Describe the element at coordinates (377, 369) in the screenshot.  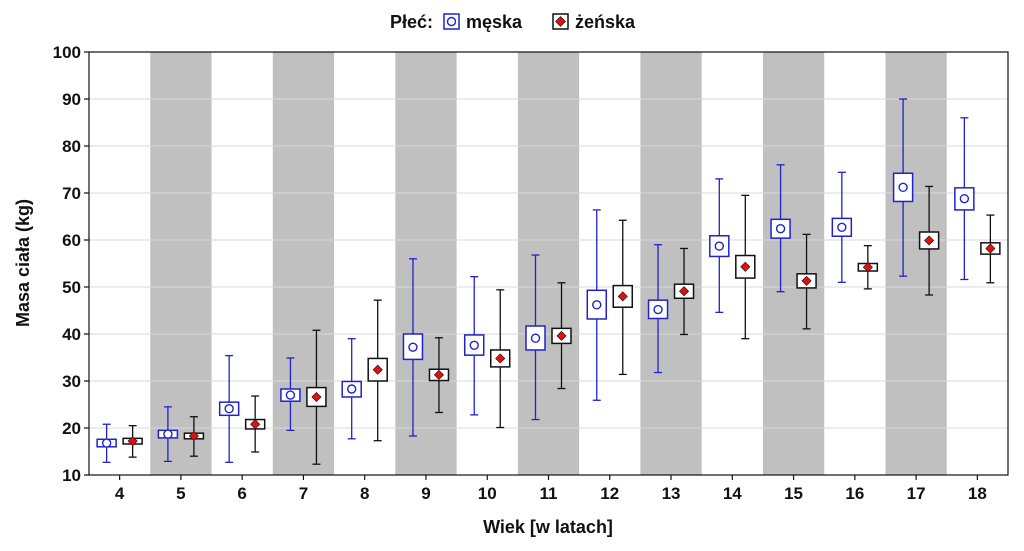
I see `female-8-center-marker` at that location.